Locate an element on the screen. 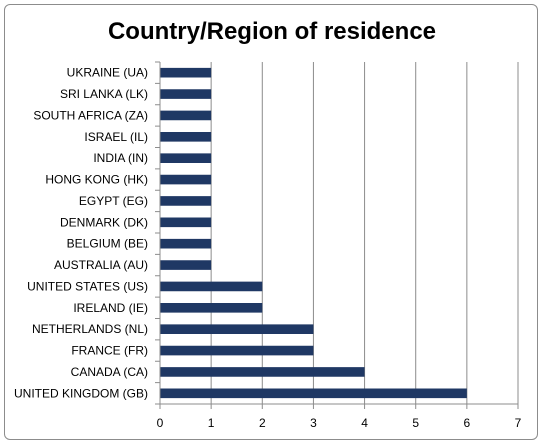 This screenshot has width=544, height=446. category-label: UKRAINE (UA) is located at coordinates (107, 73).